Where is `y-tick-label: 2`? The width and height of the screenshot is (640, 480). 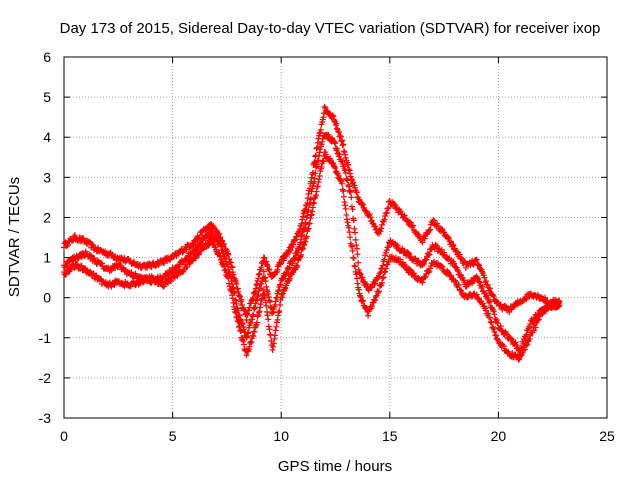 y-tick-label: 2 is located at coordinates (47, 217).